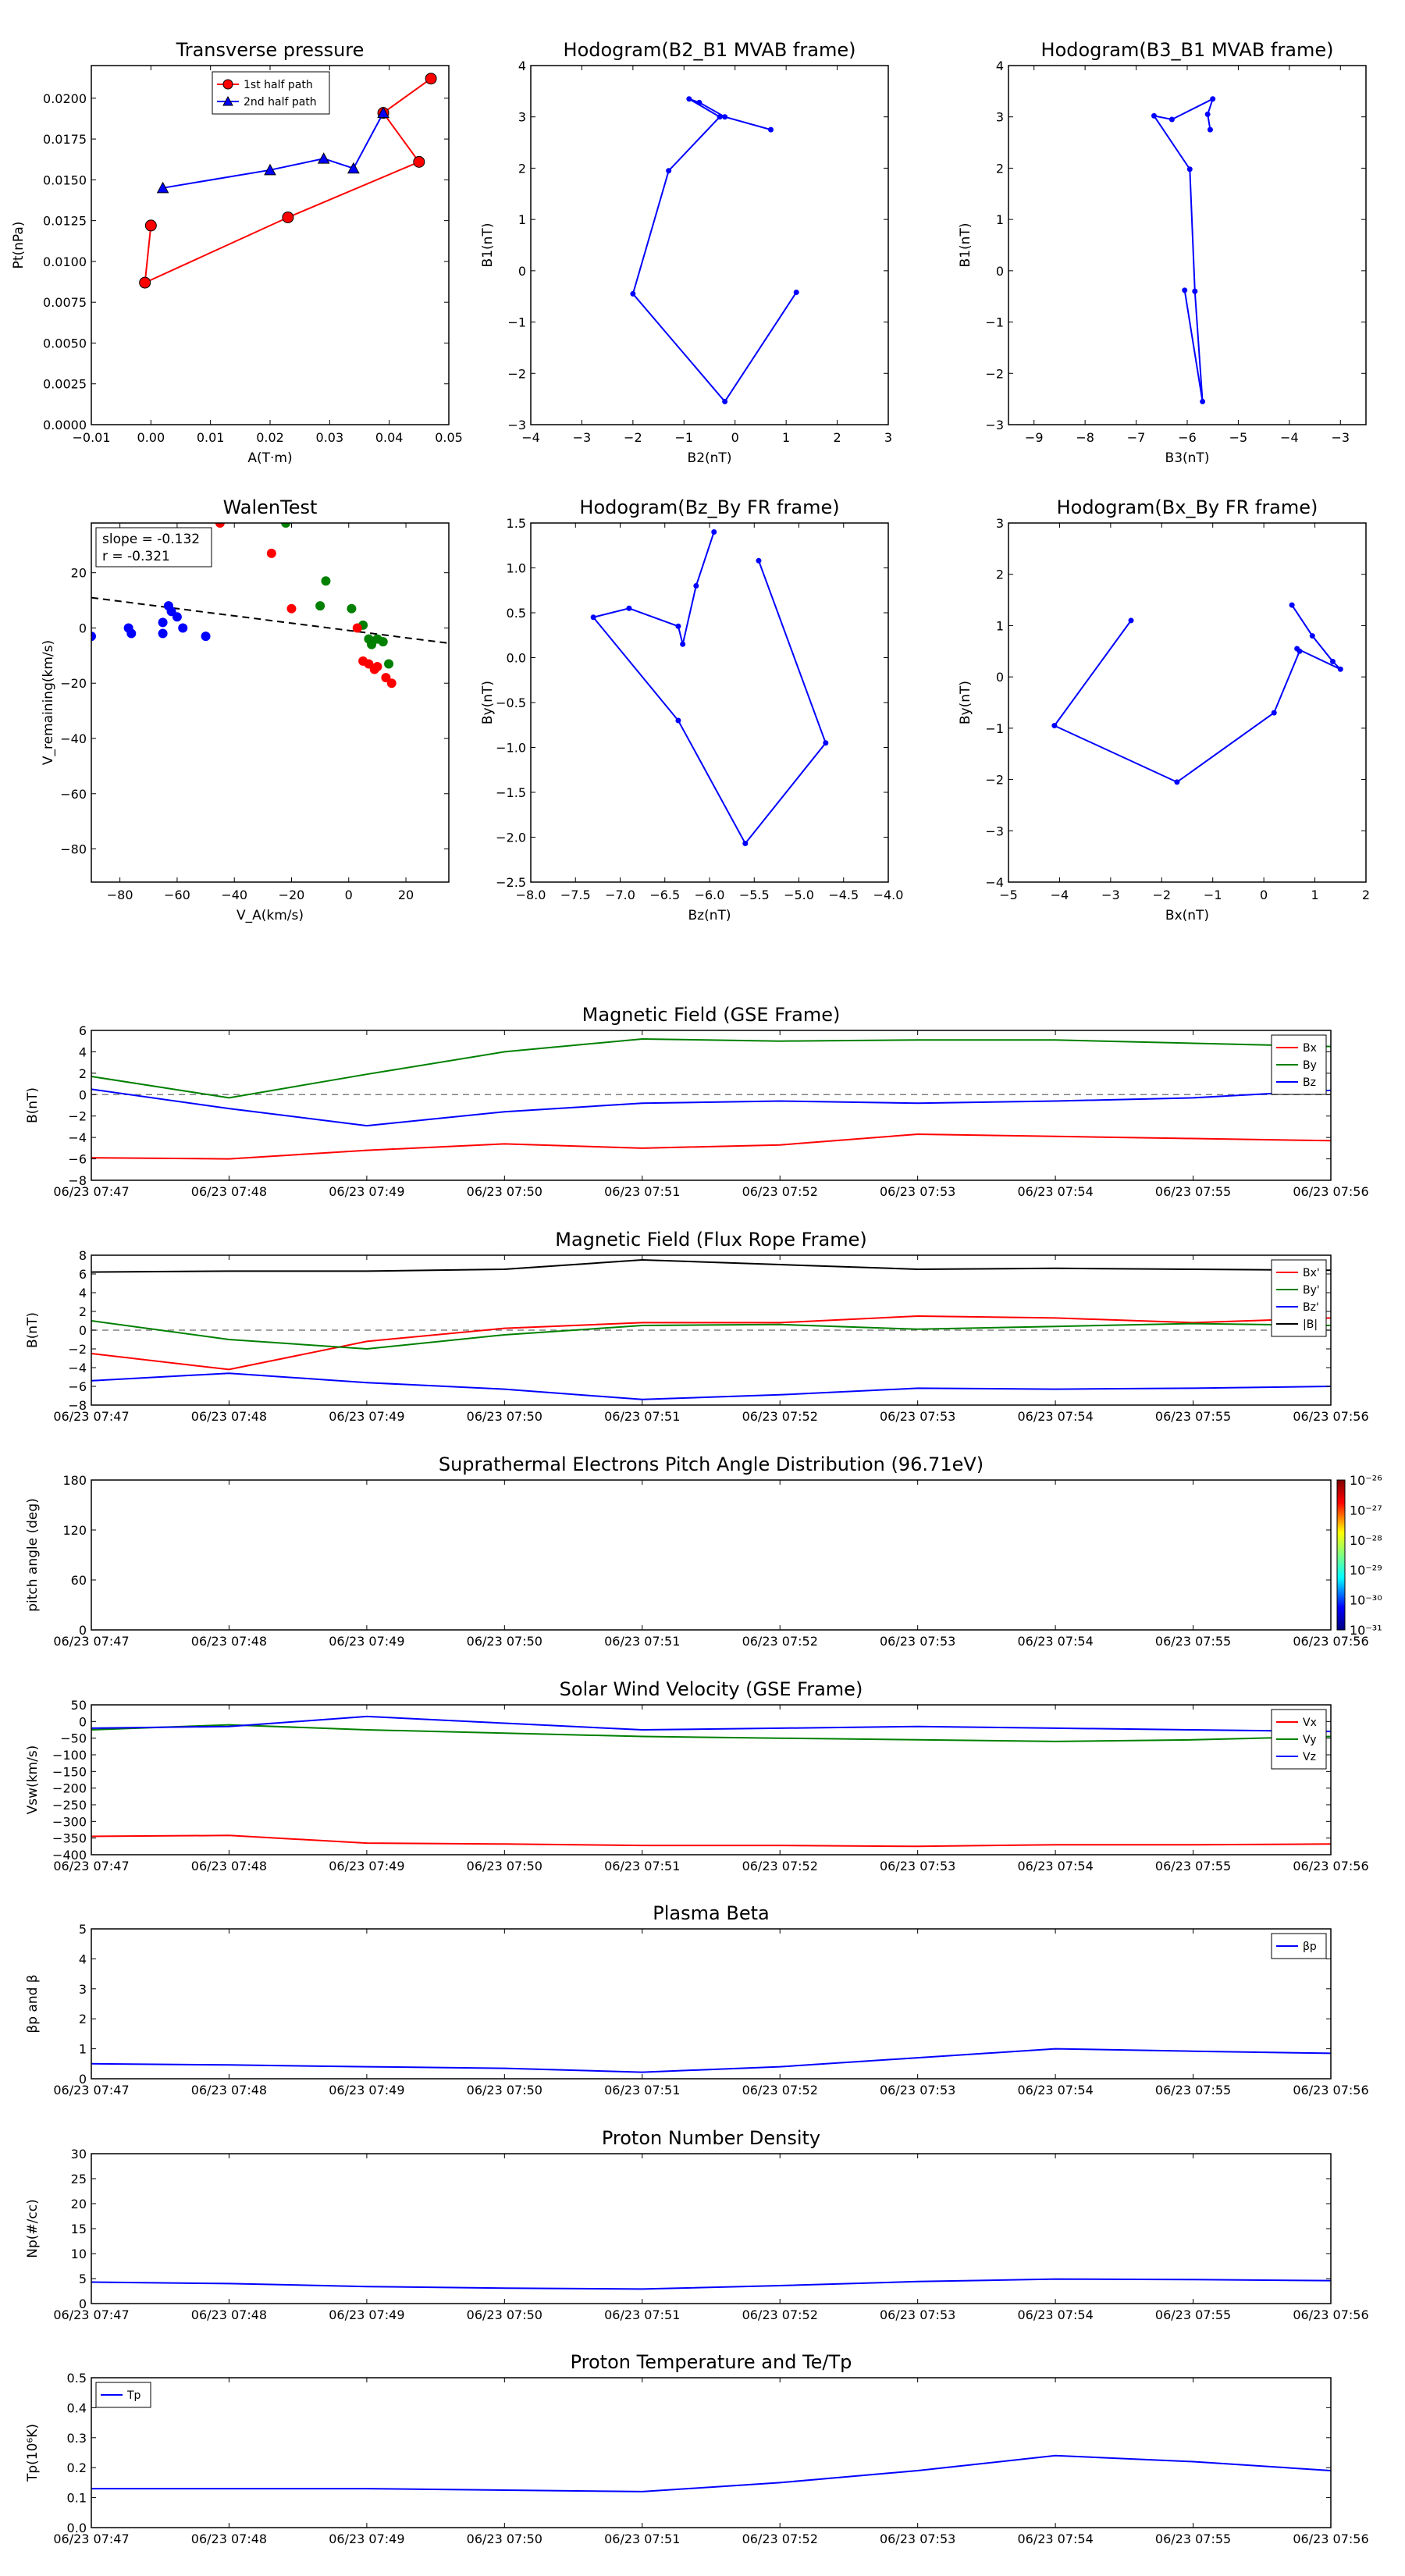 Image resolution: width=1405 pixels, height=2576 pixels. I want to click on data-layer, so click(711, 1098).